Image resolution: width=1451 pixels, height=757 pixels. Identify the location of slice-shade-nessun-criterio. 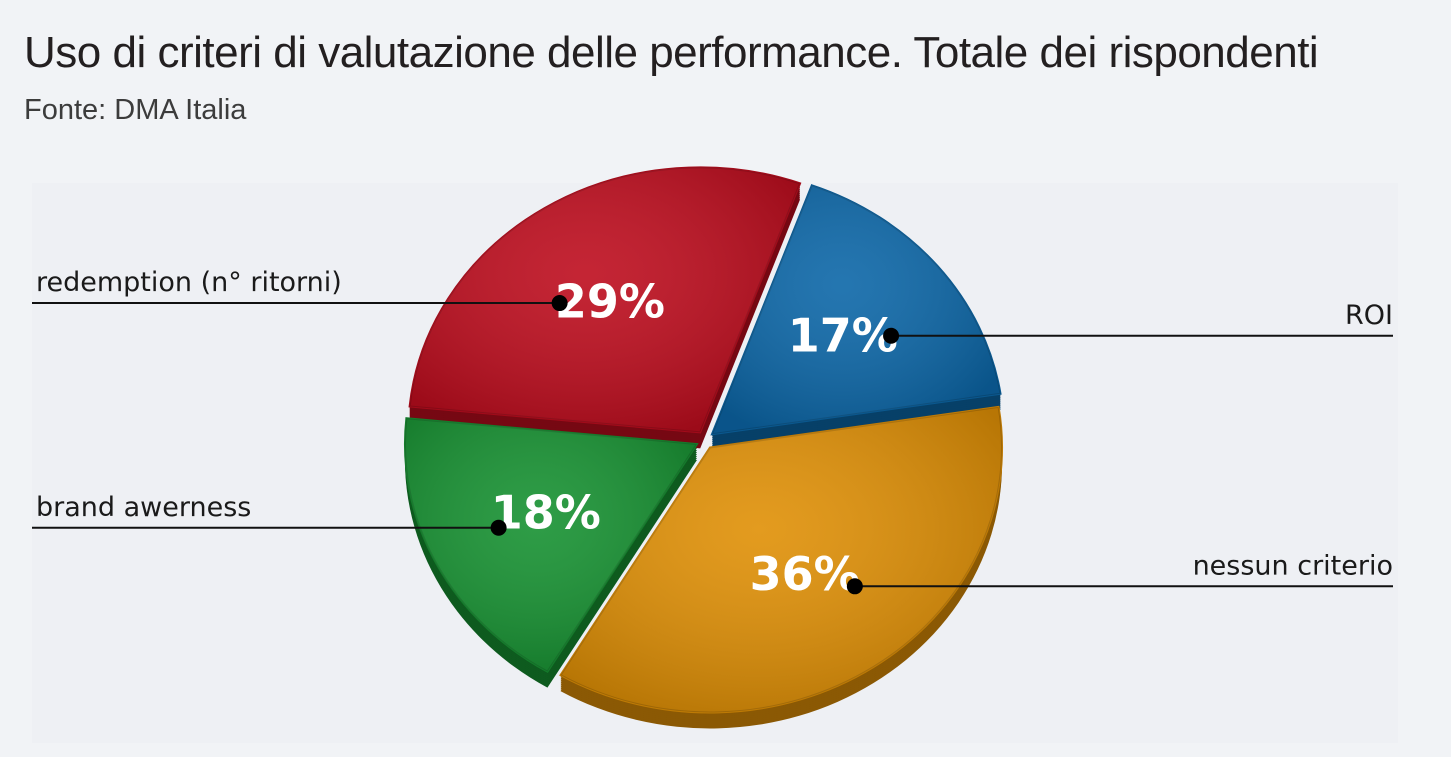
(781, 559).